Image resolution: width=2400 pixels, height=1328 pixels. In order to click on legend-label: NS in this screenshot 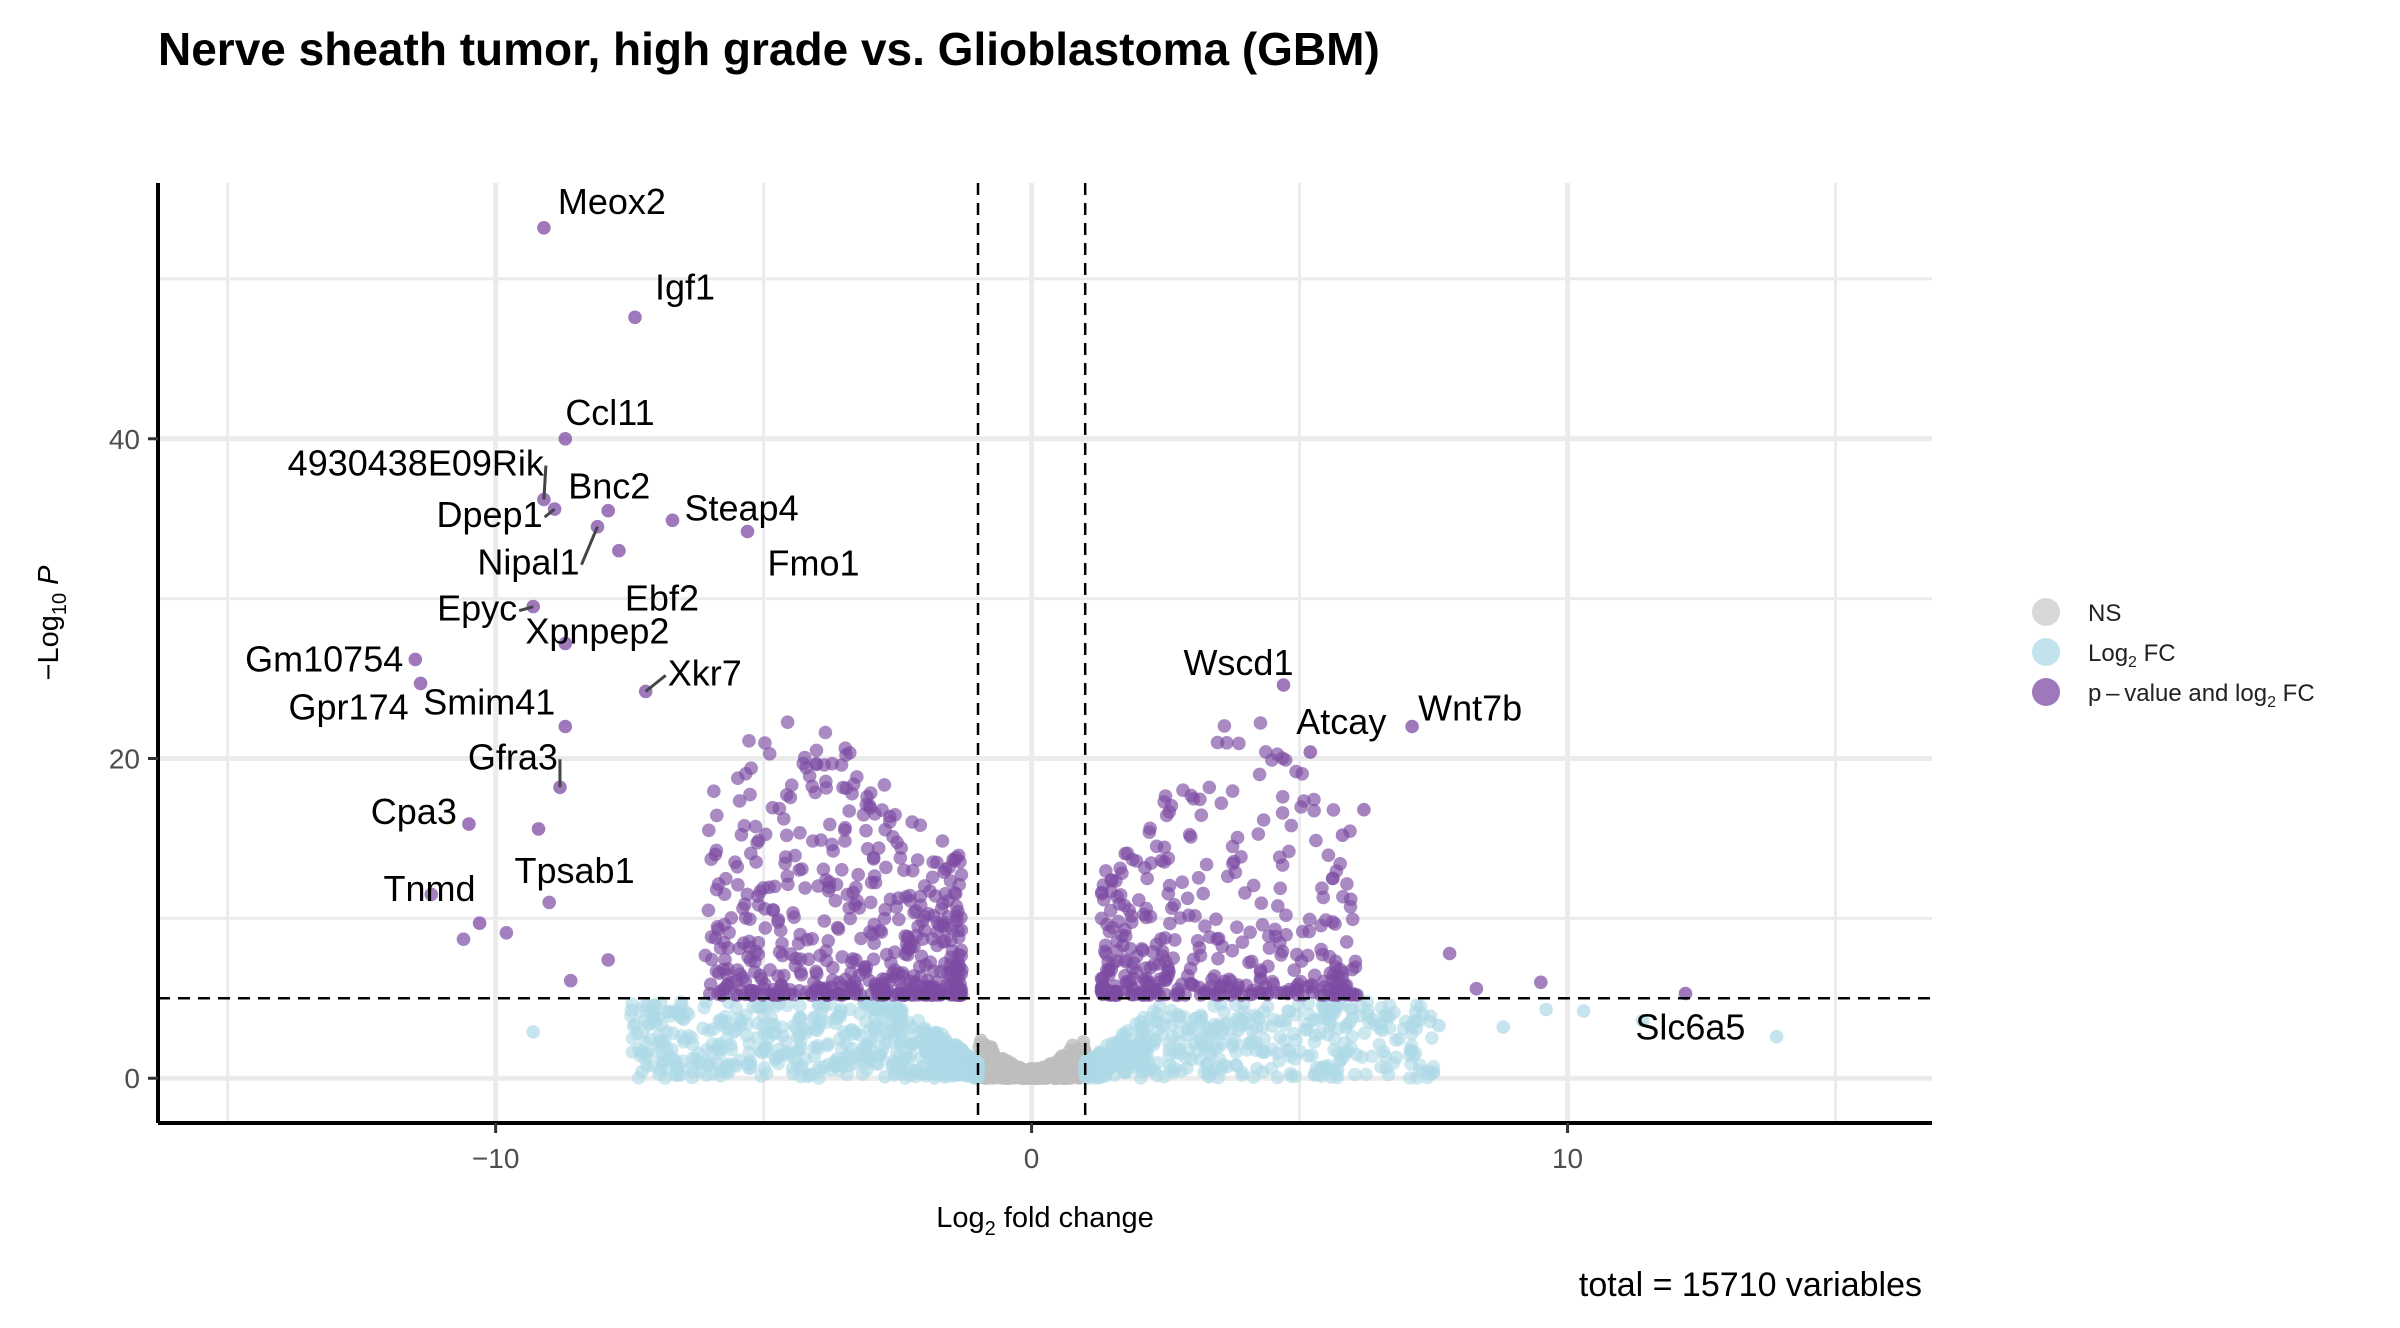, I will do `click(2104, 613)`.